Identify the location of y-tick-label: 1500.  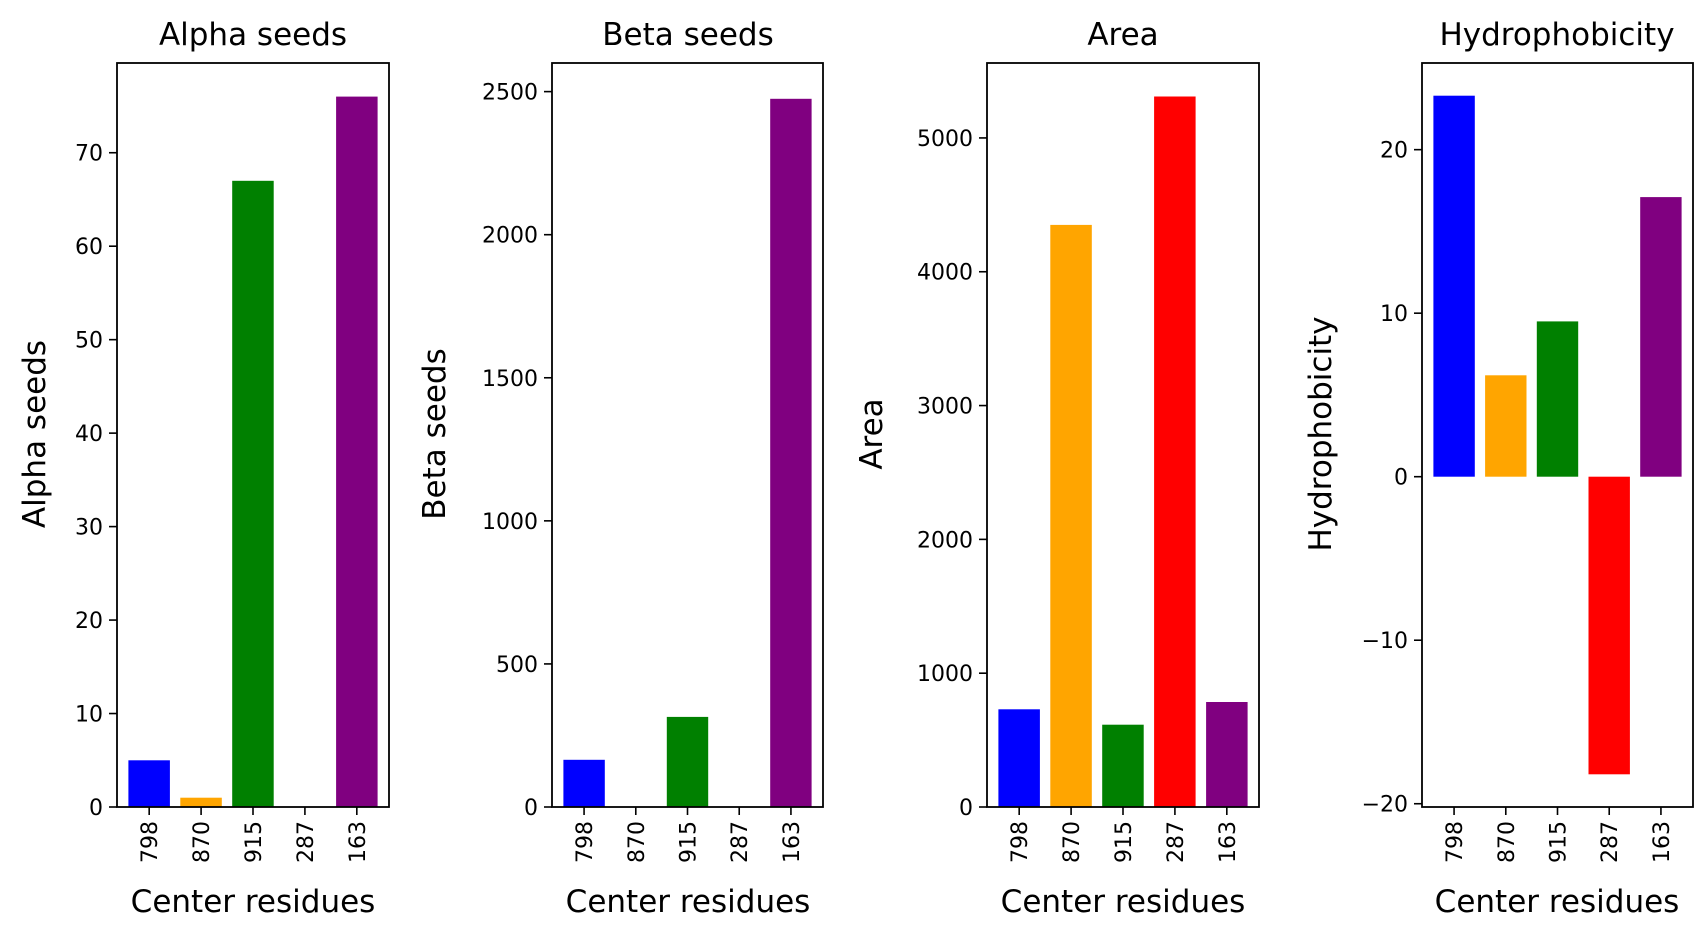
(510, 379).